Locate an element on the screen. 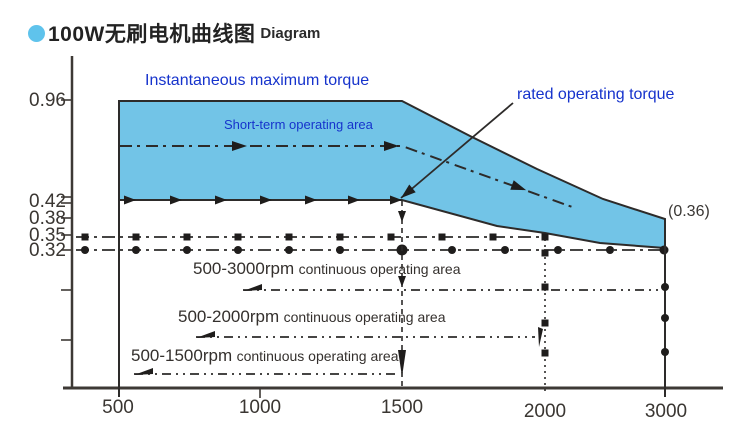 The height and width of the screenshot is (433, 739). annotation-short-term-area: Short-term operating area is located at coordinates (298, 124).